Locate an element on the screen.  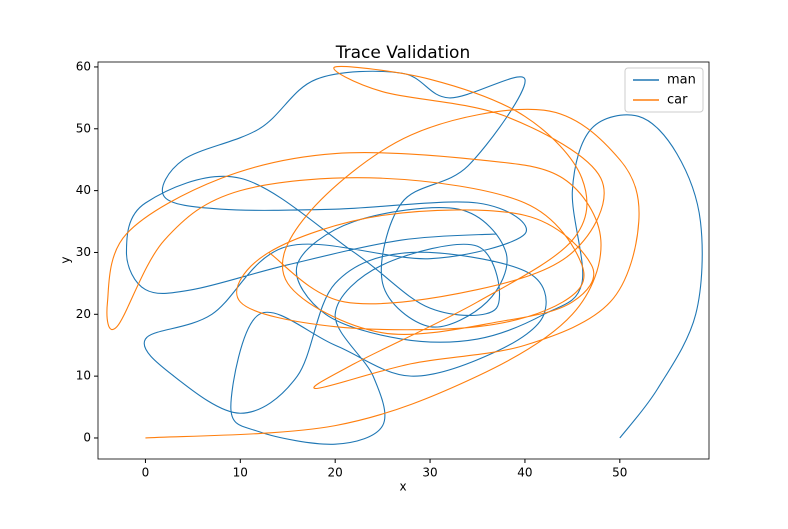
y-tick-label: 0 is located at coordinates (87, 437).